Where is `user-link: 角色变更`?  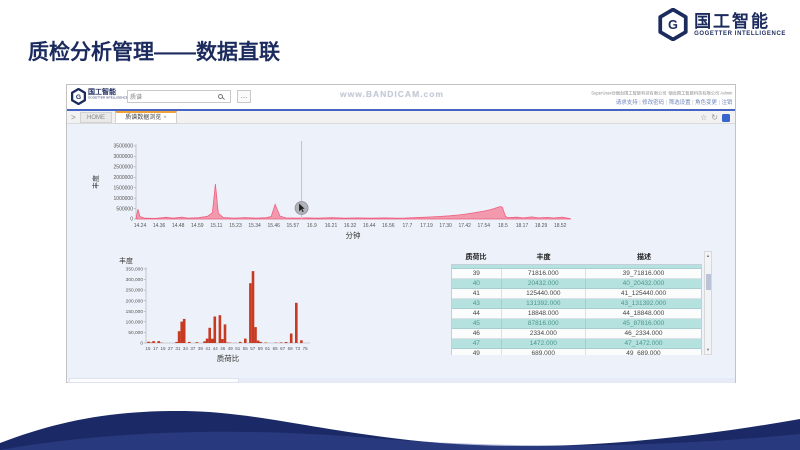
user-link: 角色变更 is located at coordinates (705, 102).